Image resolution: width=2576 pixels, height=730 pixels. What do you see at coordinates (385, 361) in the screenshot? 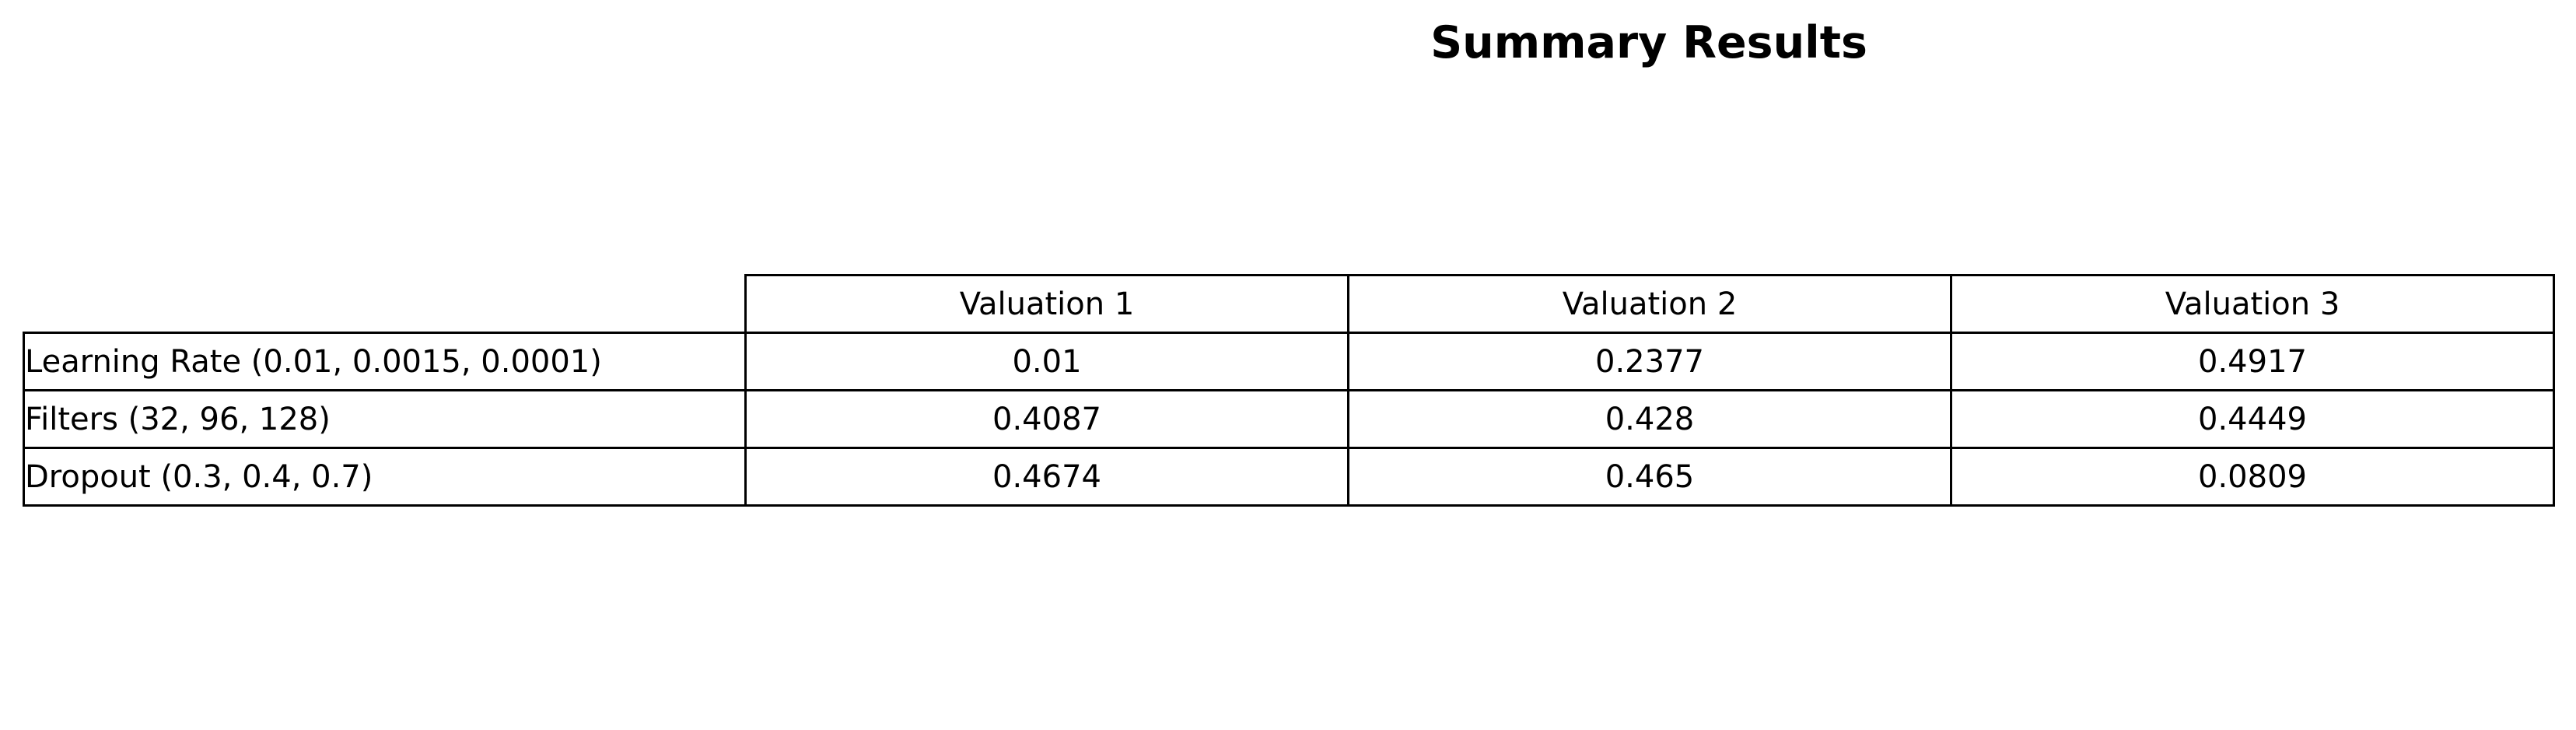
I see `row-header: Learning Rate (0.01, 0.0015, 0.0001)` at bounding box center [385, 361].